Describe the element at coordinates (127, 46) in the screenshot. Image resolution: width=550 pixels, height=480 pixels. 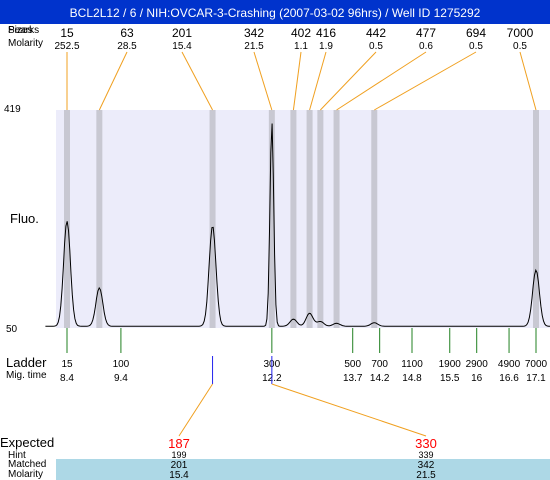
I see `peak-molarity-label: 28.5` at that location.